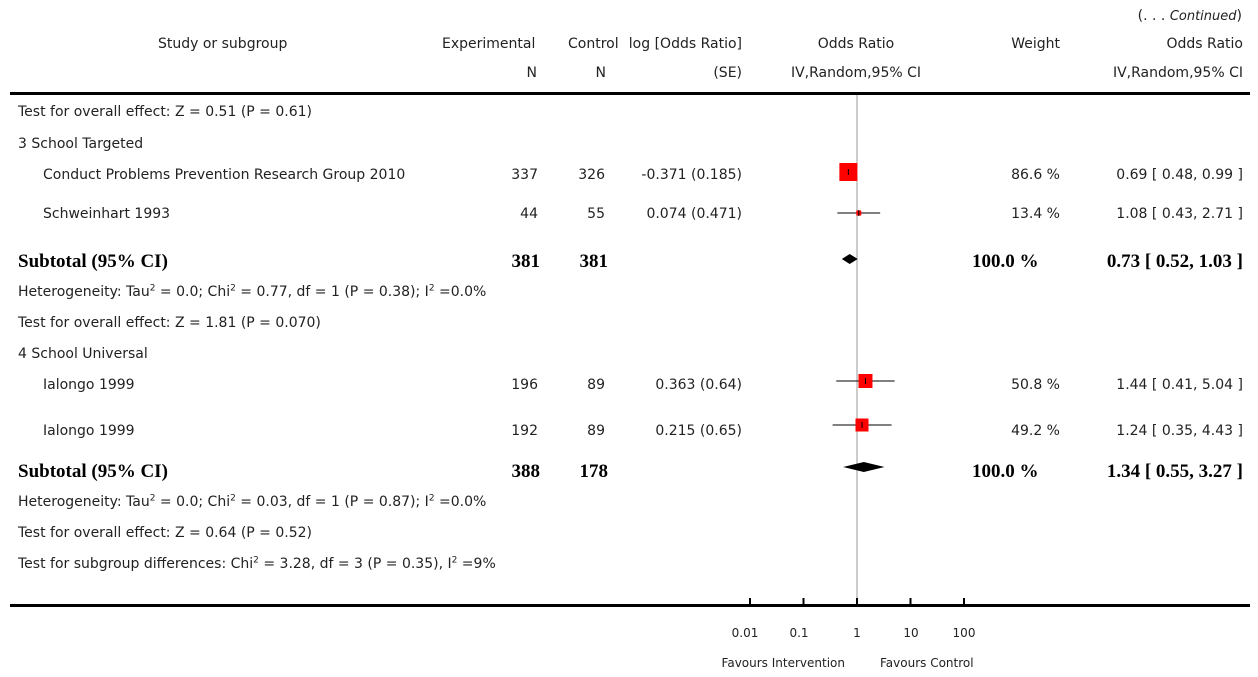 This screenshot has height=677, width=1258. Describe the element at coordinates (1035, 385) in the screenshot. I see `row-weight: 50.8 %` at that location.